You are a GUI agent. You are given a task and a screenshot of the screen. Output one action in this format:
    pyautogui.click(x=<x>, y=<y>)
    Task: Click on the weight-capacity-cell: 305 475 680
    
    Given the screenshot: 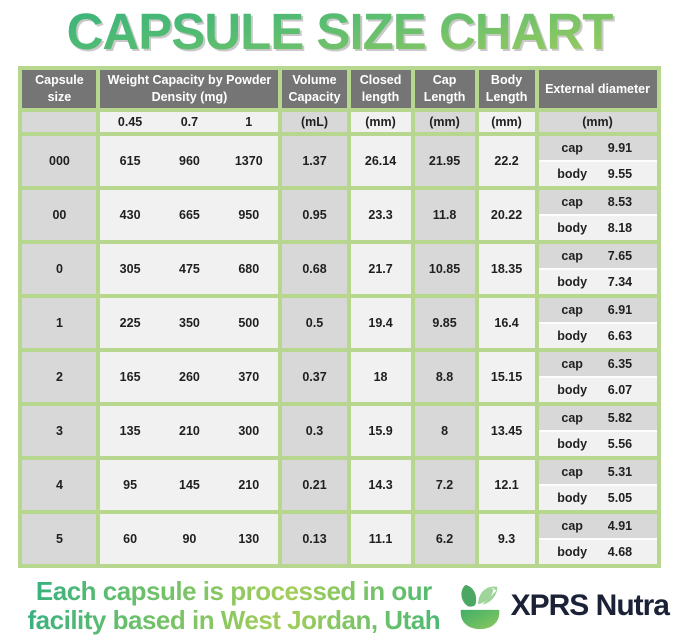 What is the action you would take?
    pyautogui.click(x=189, y=269)
    